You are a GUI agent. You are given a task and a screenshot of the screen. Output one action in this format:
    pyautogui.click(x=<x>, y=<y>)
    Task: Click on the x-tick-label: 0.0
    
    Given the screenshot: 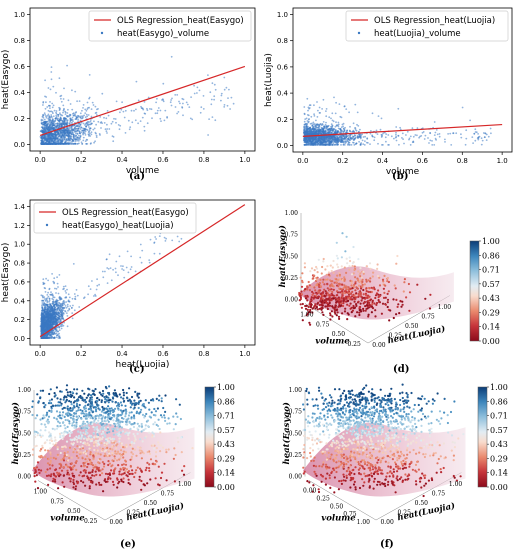 What is the action you would take?
    pyautogui.click(x=40, y=160)
    